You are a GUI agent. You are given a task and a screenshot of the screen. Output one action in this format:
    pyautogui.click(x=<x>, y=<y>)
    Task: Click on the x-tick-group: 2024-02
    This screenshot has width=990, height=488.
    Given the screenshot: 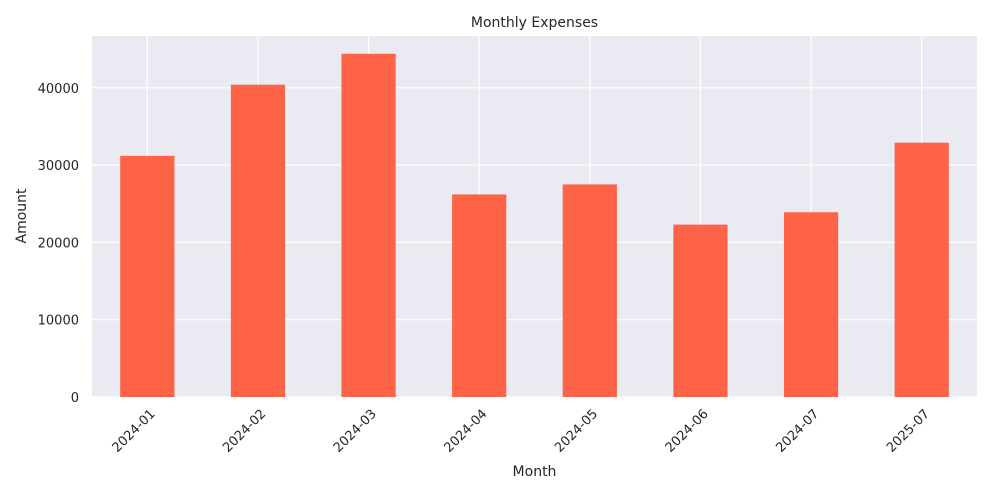 What is the action you would take?
    pyautogui.click(x=244, y=431)
    